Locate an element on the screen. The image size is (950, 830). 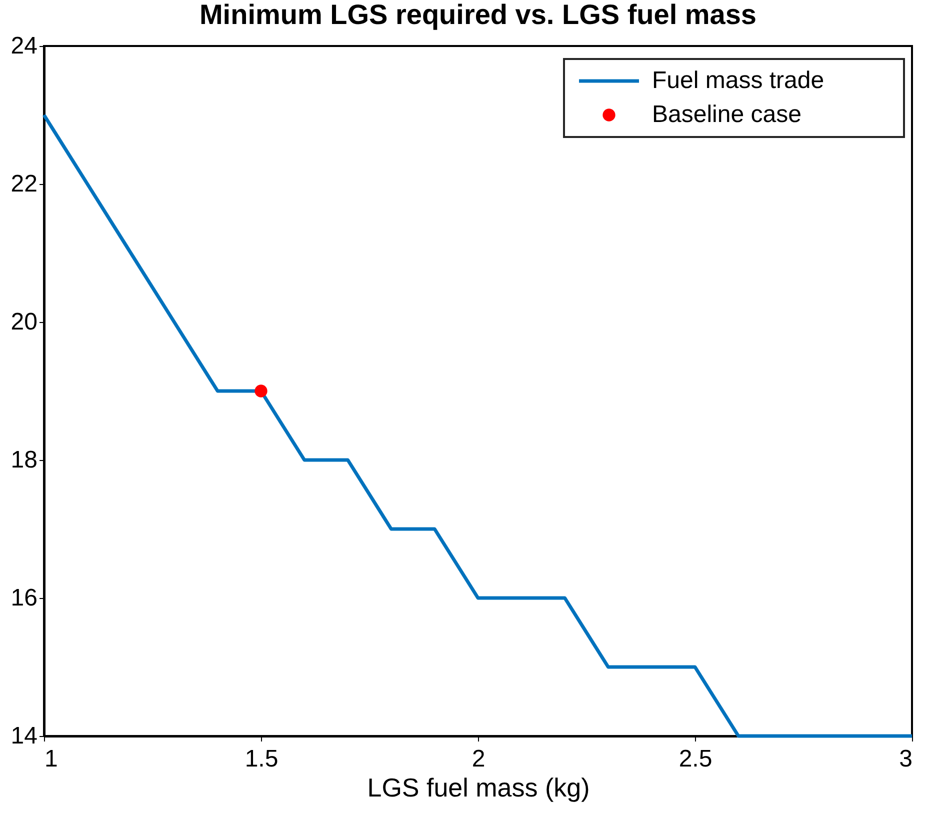
legend-label: Fuel mass trade is located at coordinates (738, 80).